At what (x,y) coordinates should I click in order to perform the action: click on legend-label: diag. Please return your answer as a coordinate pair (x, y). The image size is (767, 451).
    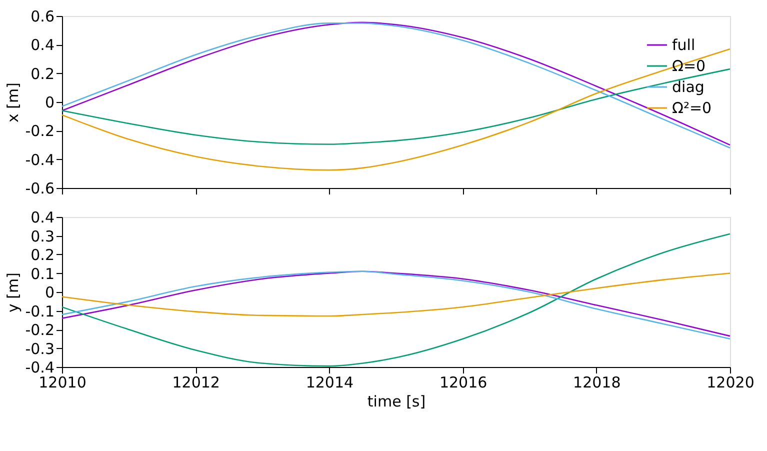
    Looking at the image, I should click on (688, 87).